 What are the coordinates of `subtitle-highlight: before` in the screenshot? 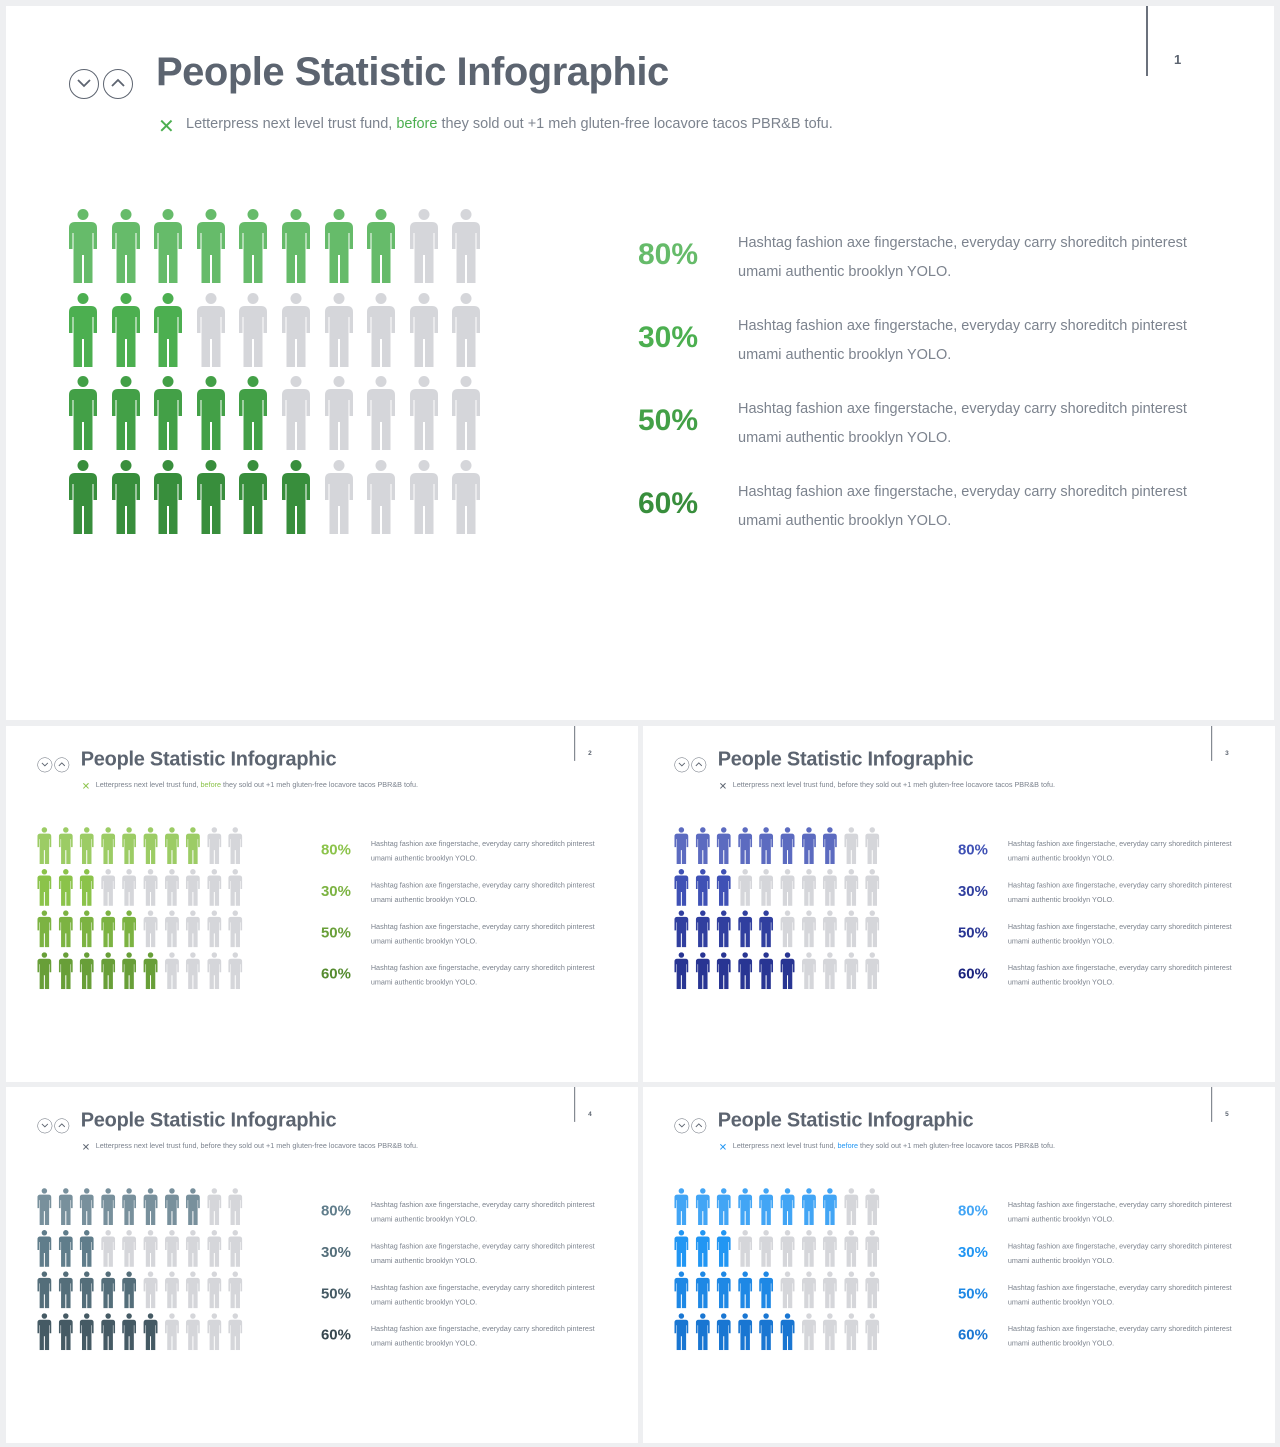 It's located at (417, 124).